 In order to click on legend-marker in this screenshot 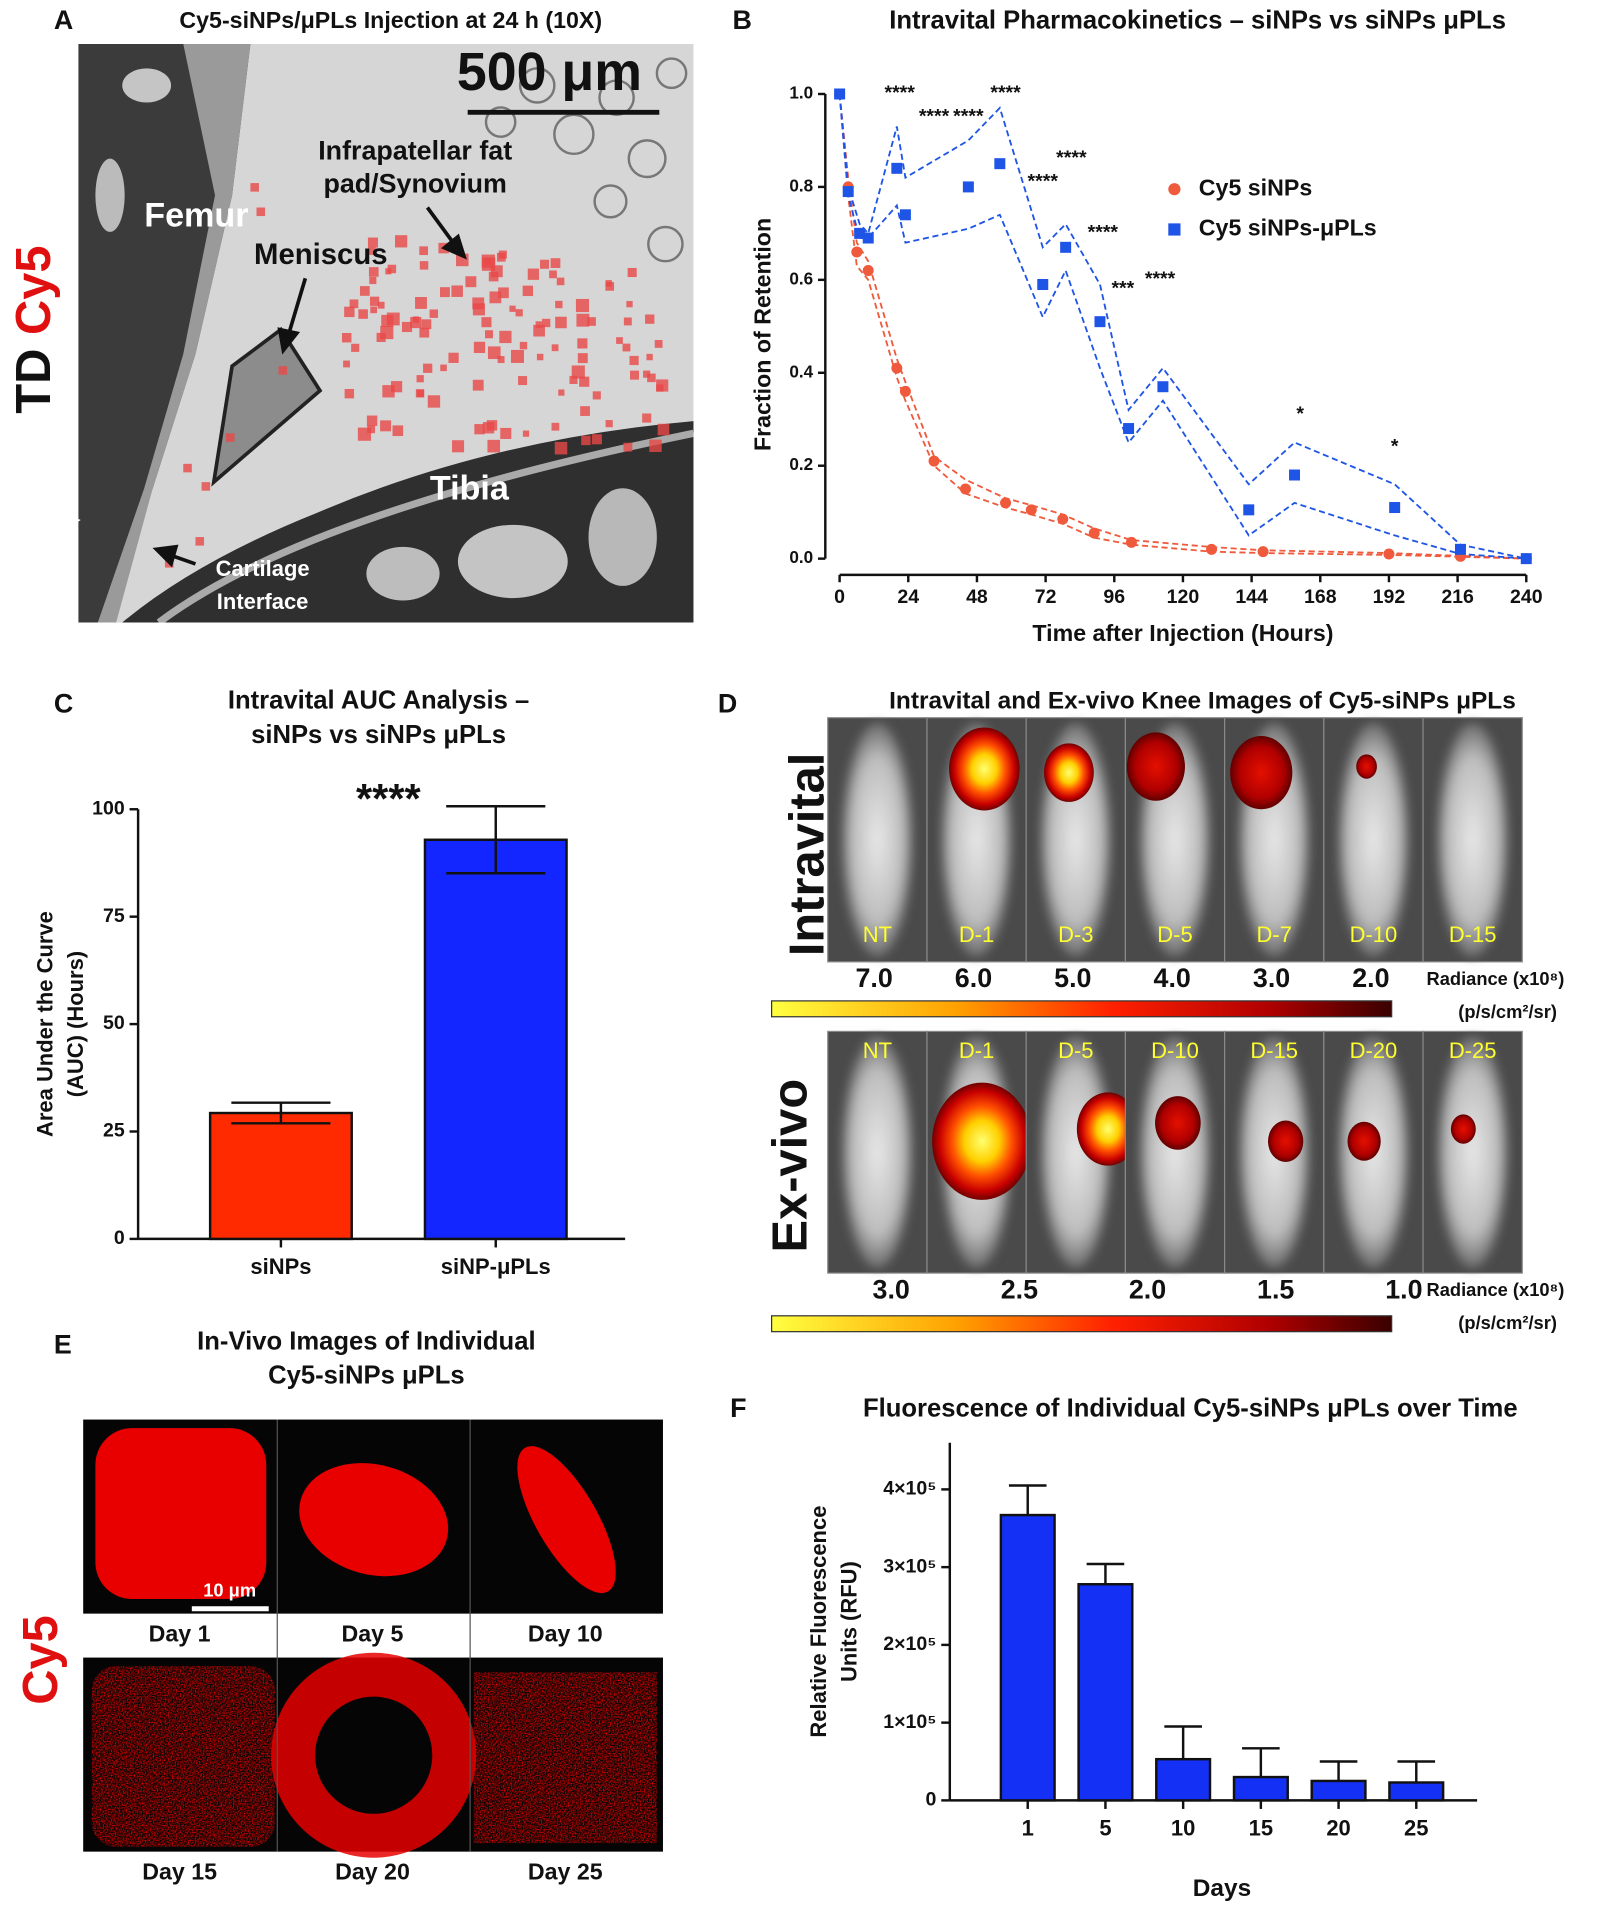, I will do `click(1174, 229)`.